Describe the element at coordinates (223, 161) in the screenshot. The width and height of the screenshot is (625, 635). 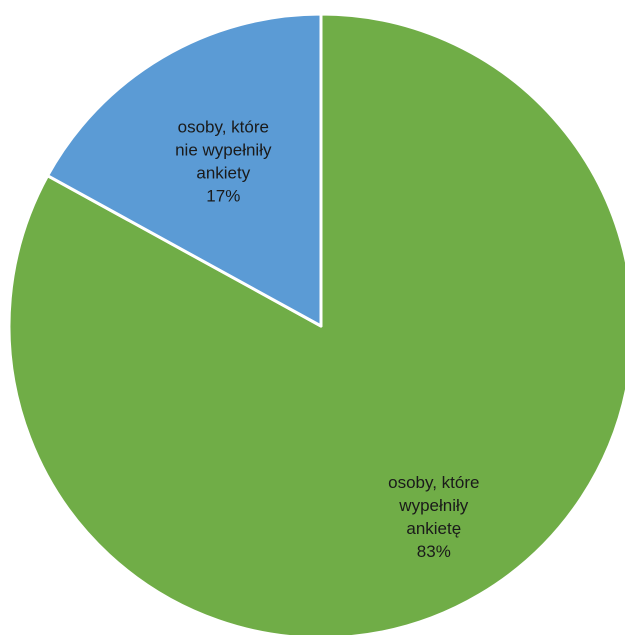
I see `pie-slice-label-1: osoby, które nie wypełniły ankiety 17%` at that location.